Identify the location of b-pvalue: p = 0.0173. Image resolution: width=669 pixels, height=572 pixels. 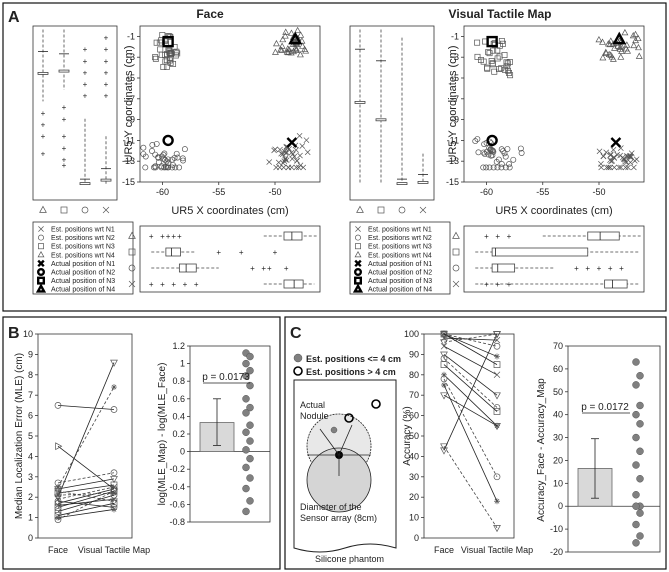
(226, 377).